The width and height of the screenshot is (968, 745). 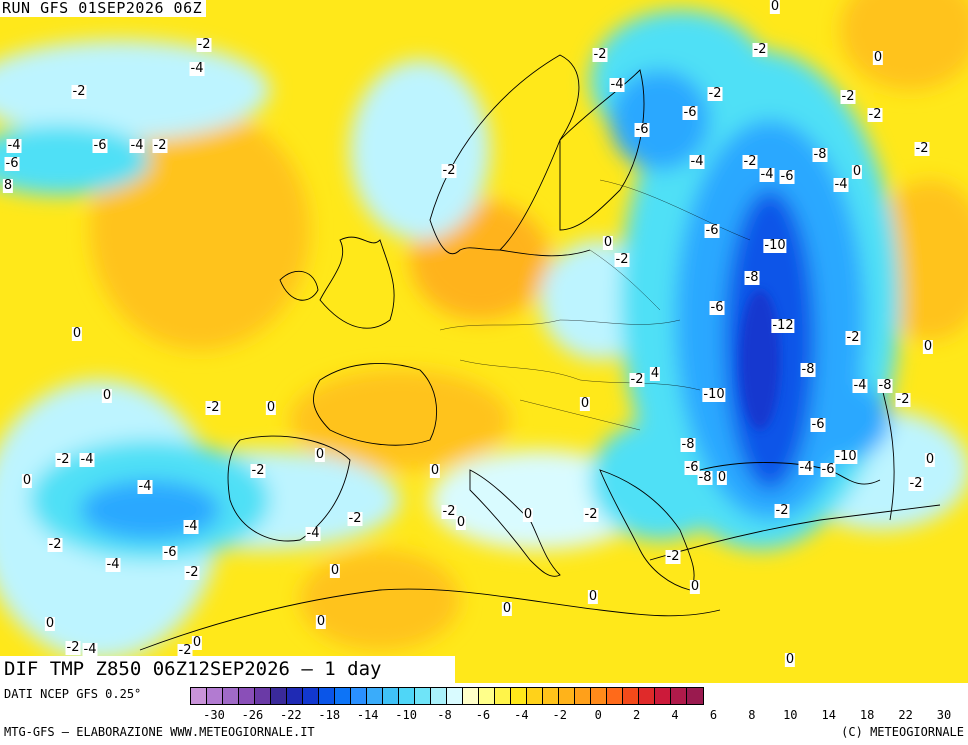 What do you see at coordinates (8, 185) in the screenshot?
I see `contour-label: 8` at bounding box center [8, 185].